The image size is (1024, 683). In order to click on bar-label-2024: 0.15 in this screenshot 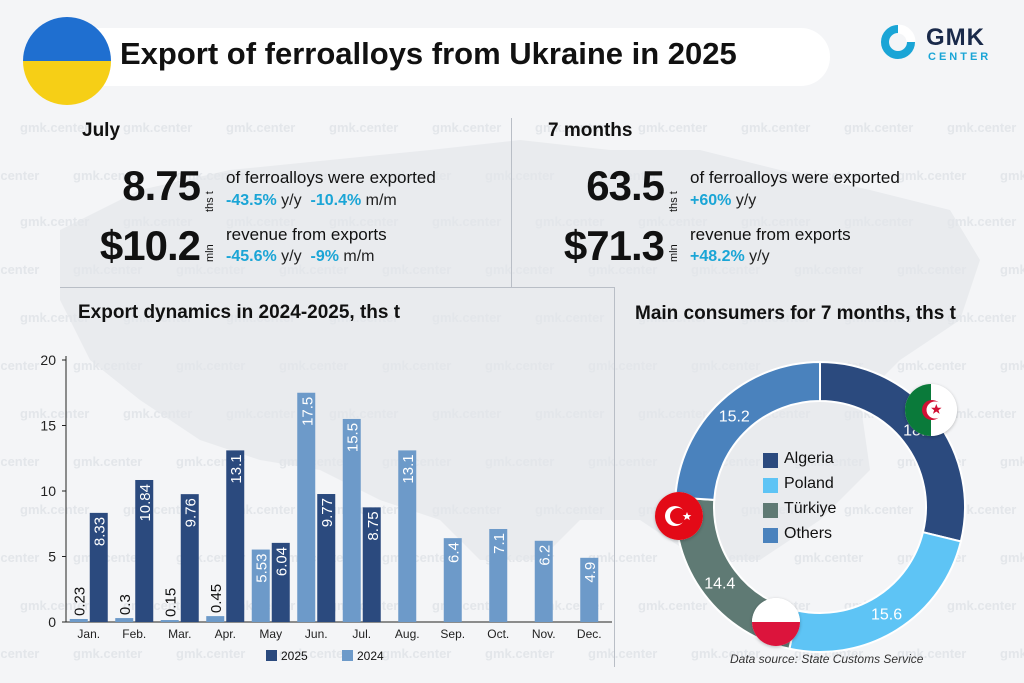, I will do `click(171, 602)`.